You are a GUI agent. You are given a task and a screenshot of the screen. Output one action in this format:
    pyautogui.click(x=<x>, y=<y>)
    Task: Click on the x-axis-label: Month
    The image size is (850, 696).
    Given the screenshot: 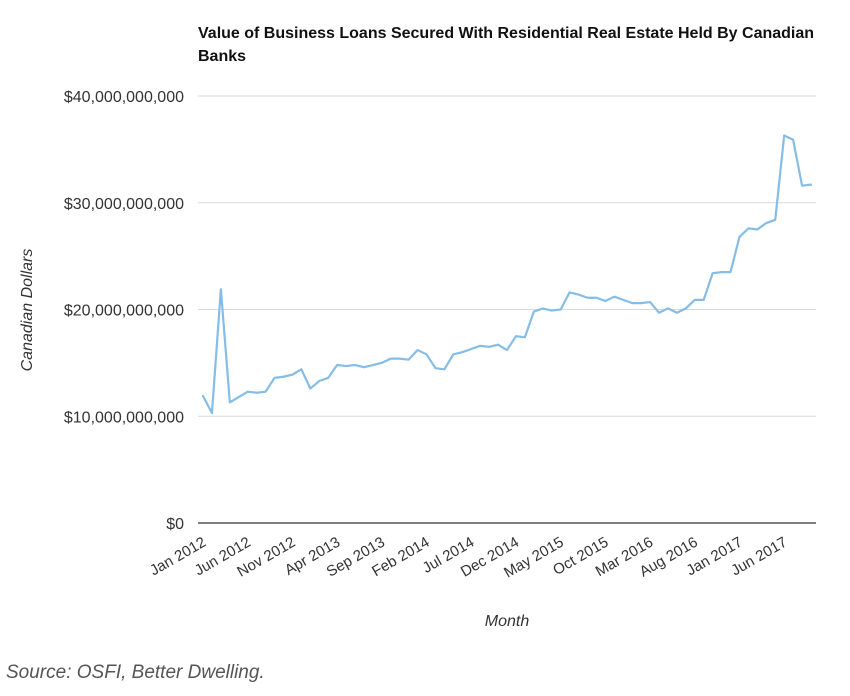 What is the action you would take?
    pyautogui.click(x=507, y=621)
    